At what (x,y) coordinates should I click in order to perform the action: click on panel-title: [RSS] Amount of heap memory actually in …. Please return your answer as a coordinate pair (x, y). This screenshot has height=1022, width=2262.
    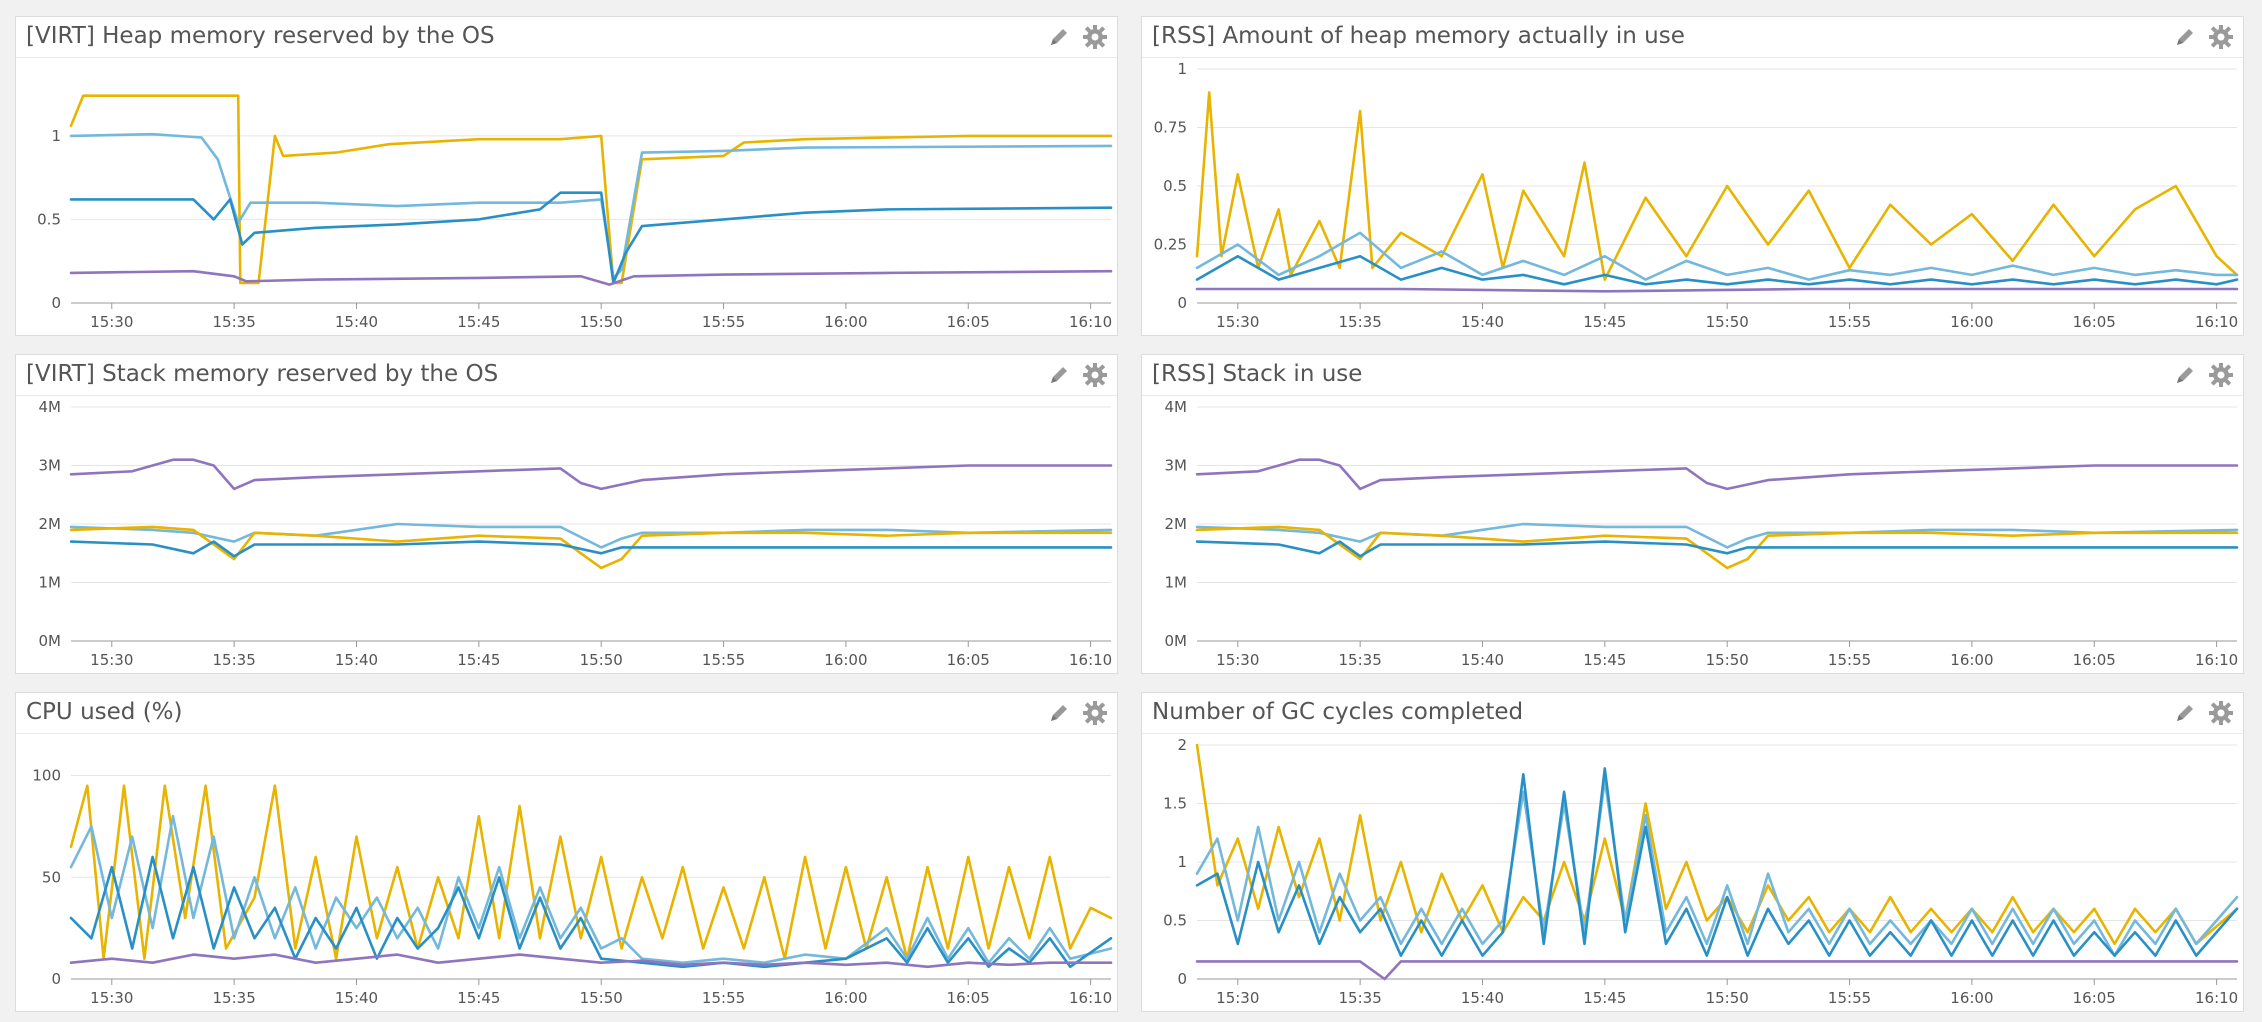
    Looking at the image, I should click on (1418, 36).